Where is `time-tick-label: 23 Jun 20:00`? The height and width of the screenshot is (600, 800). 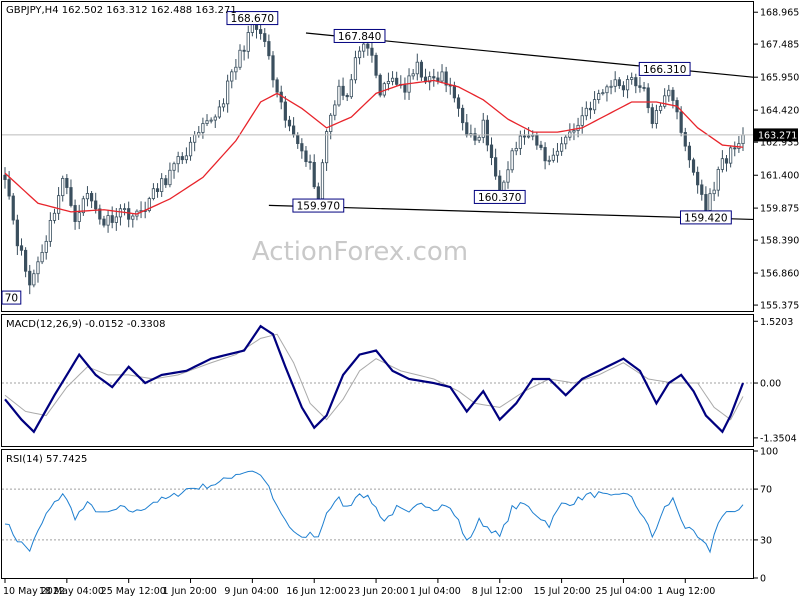 time-tick-label: 23 Jun 20:00 is located at coordinates (378, 591).